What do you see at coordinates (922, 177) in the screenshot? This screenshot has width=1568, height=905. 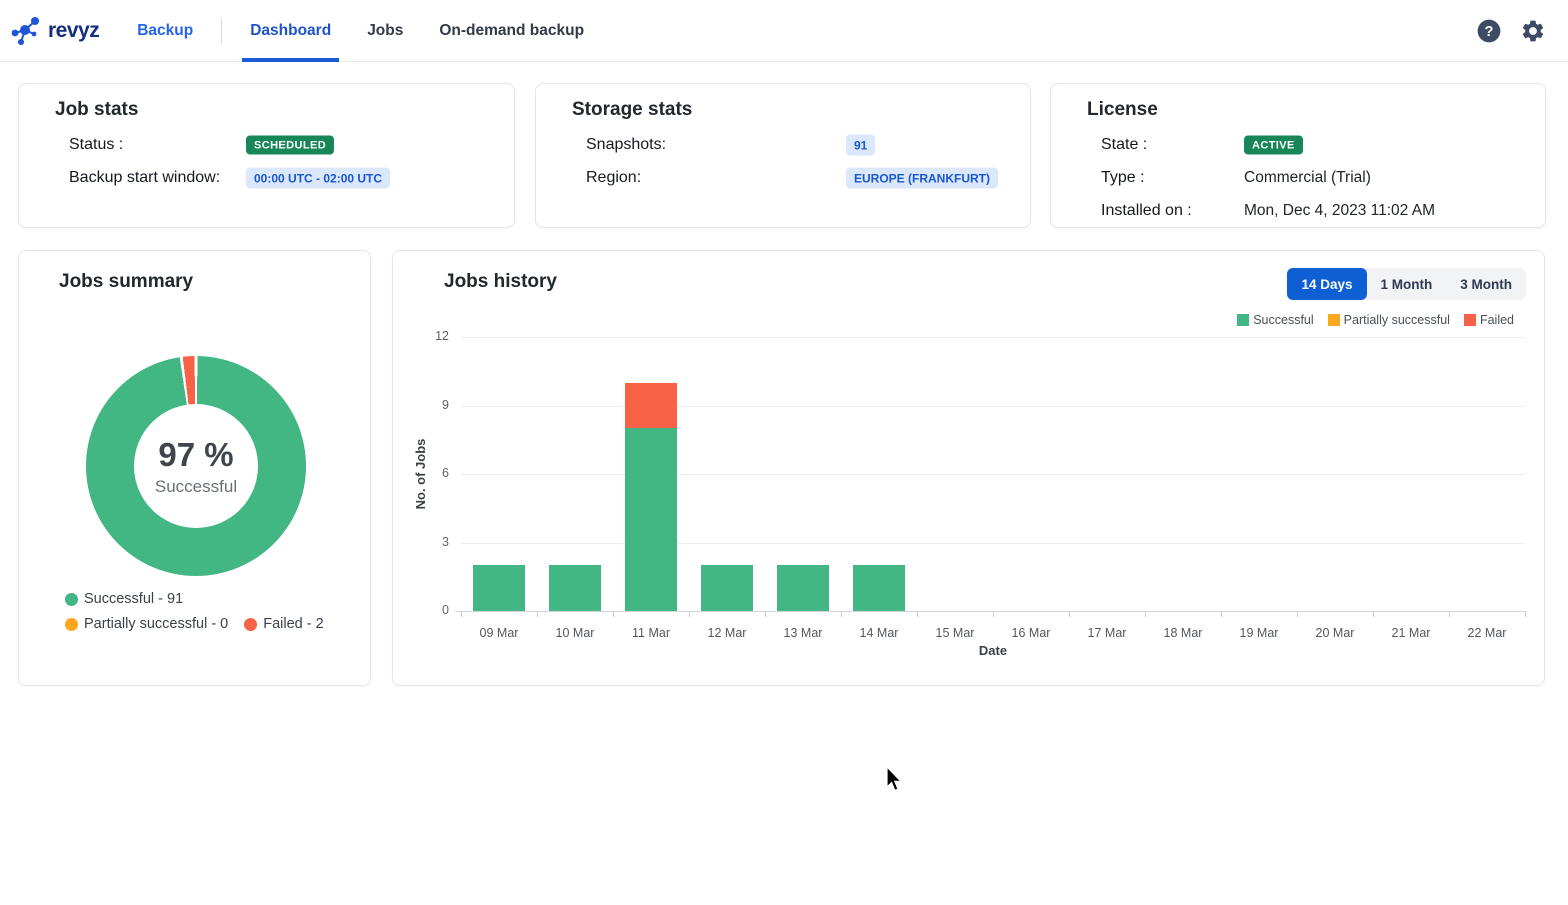 I see `status-badge: EUROPE (FRANKFURT)` at bounding box center [922, 177].